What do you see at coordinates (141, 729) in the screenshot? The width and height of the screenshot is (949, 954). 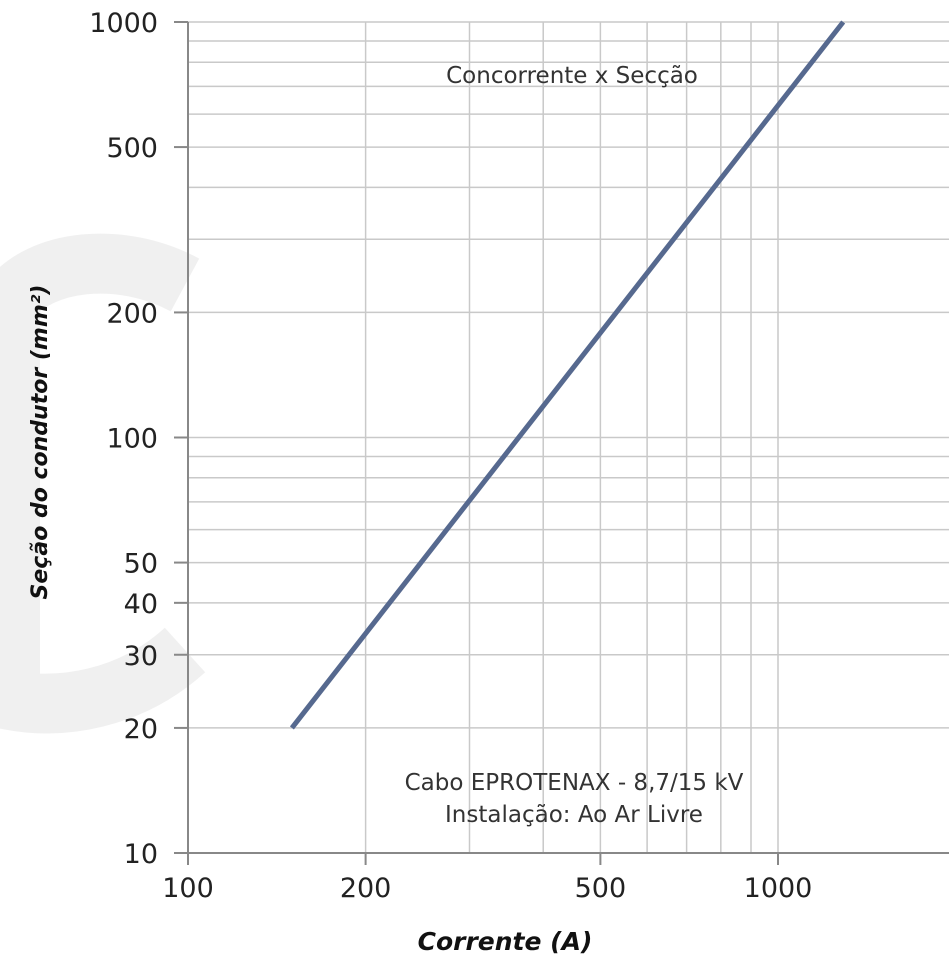 I see `y-tick-label: 20` at bounding box center [141, 729].